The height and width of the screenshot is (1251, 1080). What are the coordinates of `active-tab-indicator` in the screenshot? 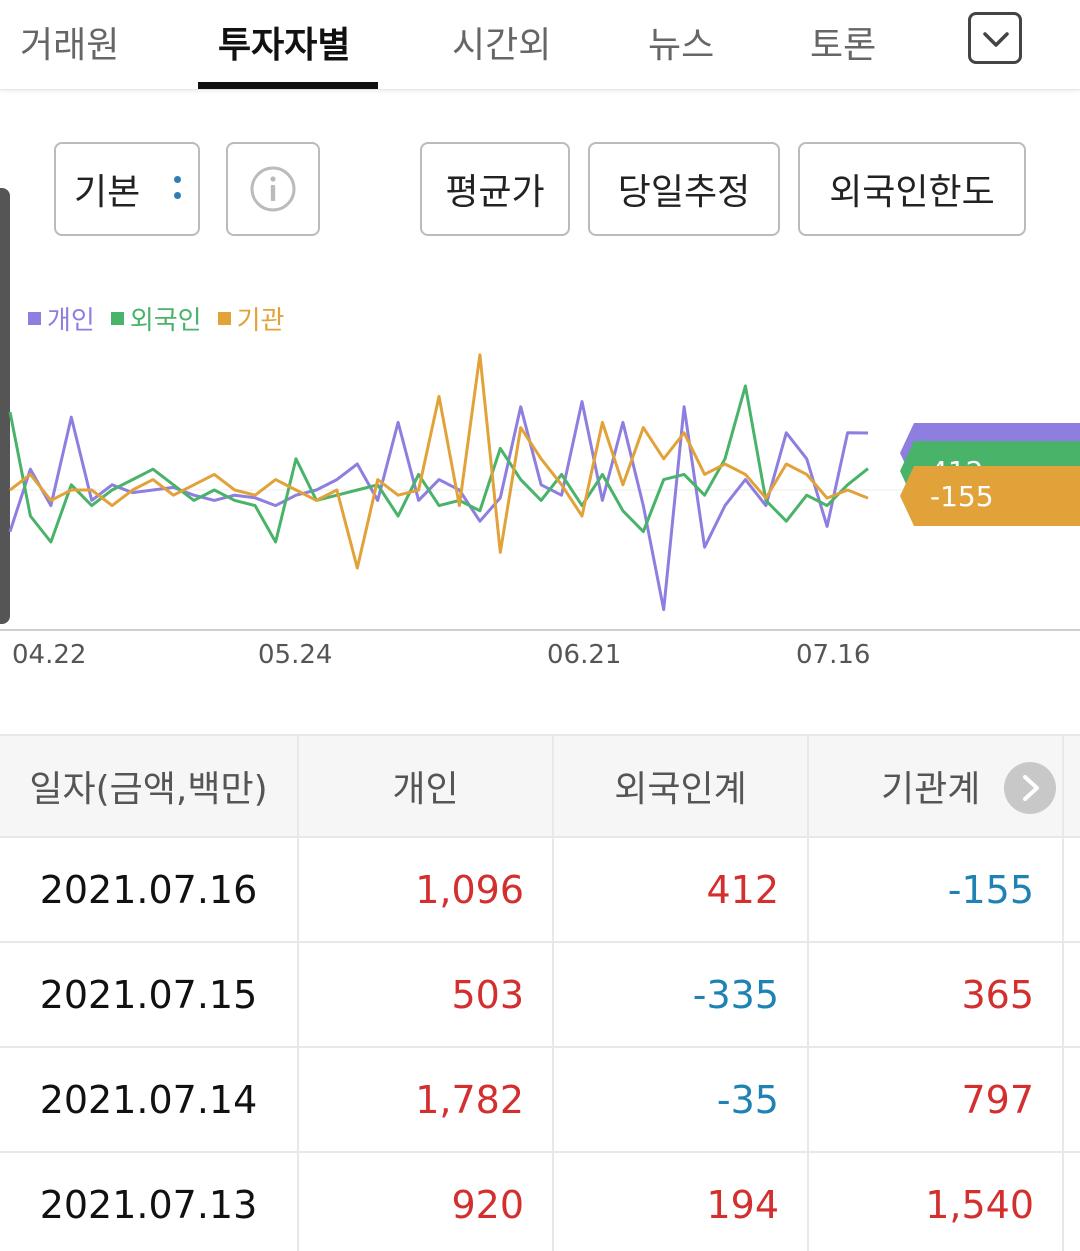 It's located at (288, 85).